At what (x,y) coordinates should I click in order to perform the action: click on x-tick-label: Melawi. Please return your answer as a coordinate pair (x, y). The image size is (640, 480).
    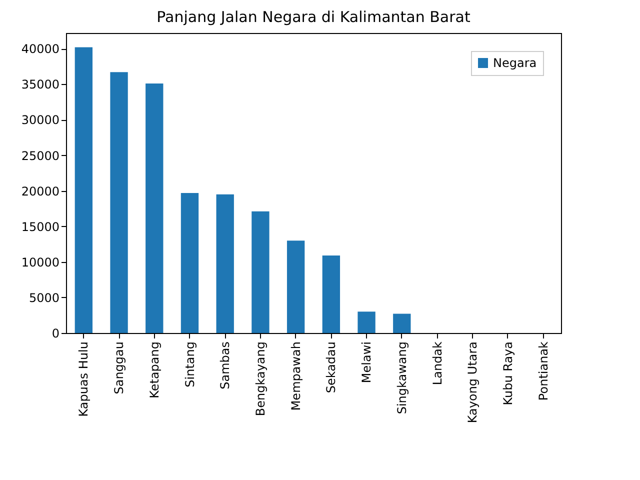
    Looking at the image, I should click on (367, 363).